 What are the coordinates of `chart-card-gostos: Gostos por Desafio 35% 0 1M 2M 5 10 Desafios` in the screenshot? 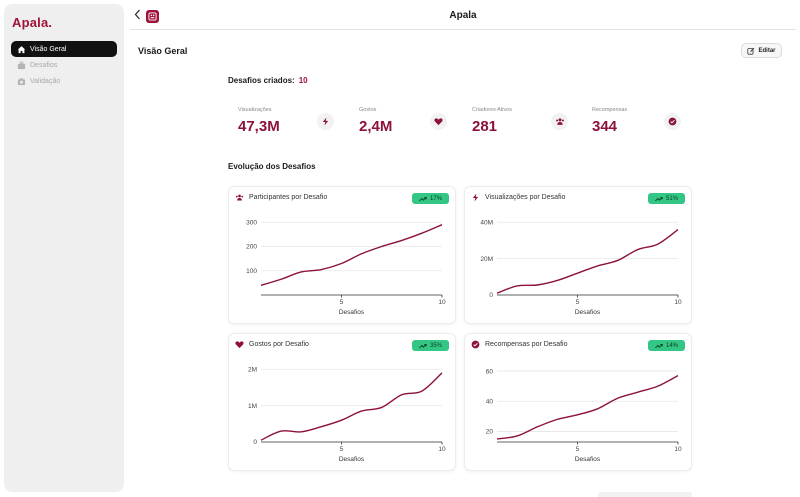 It's located at (342, 402).